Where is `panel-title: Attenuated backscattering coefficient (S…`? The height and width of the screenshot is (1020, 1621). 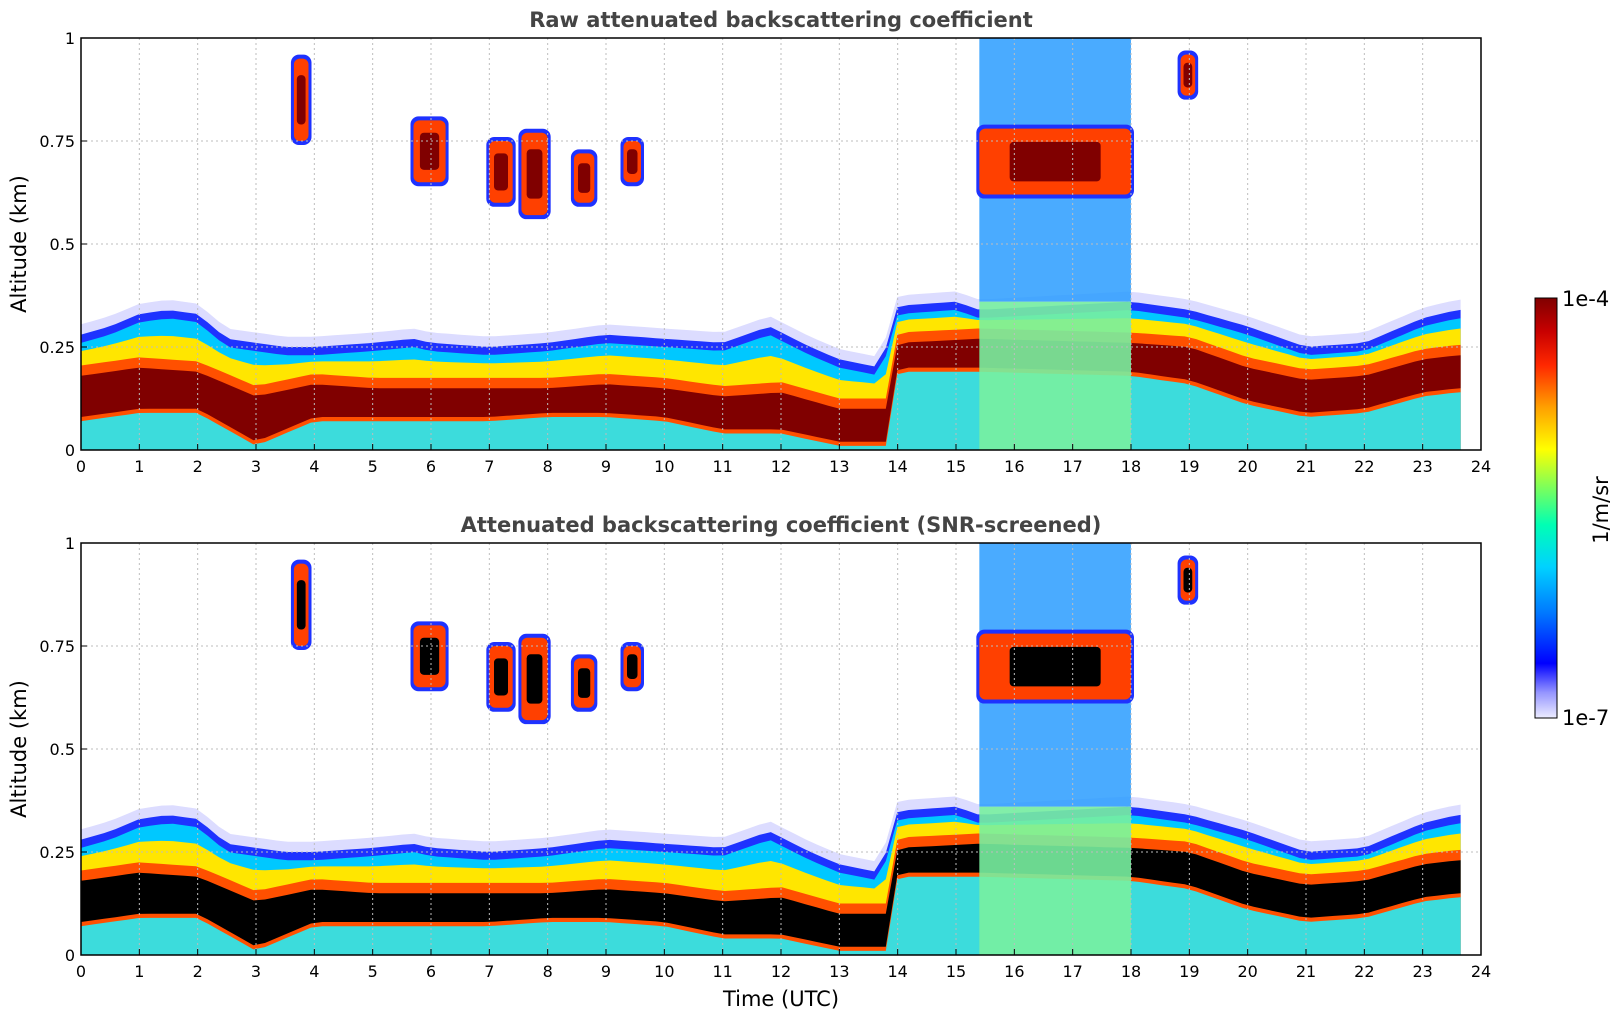
panel-title: Attenuated backscattering coefficient (S… is located at coordinates (781, 525).